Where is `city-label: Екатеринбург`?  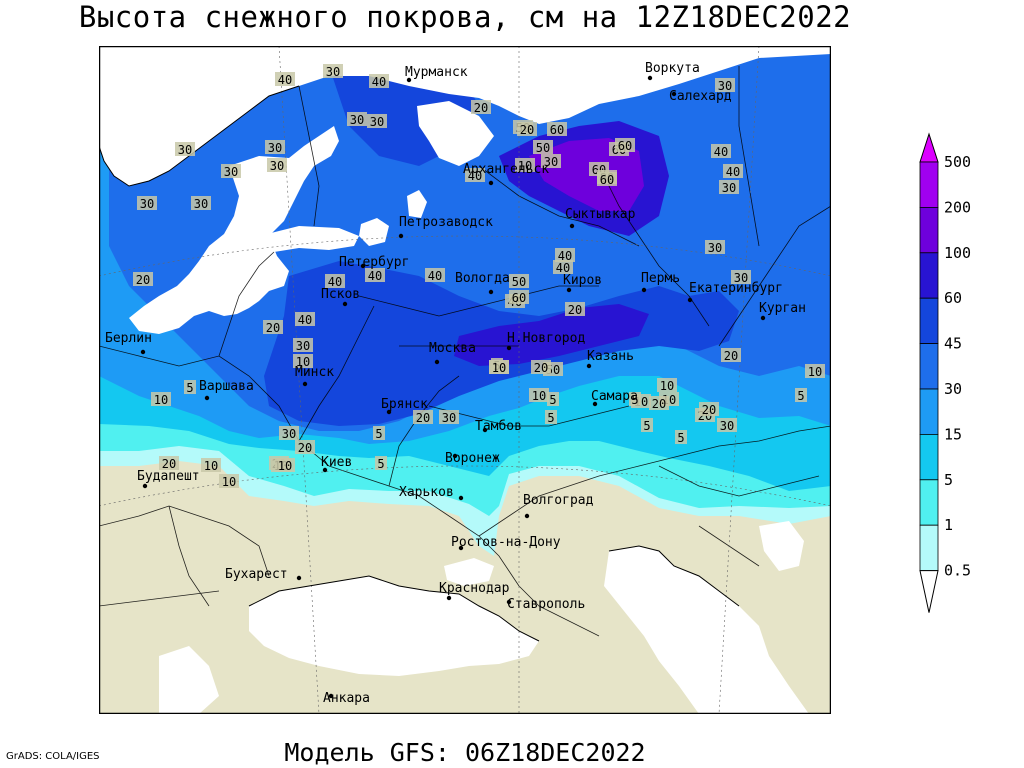
city-label: Екатеринбург is located at coordinates (736, 288).